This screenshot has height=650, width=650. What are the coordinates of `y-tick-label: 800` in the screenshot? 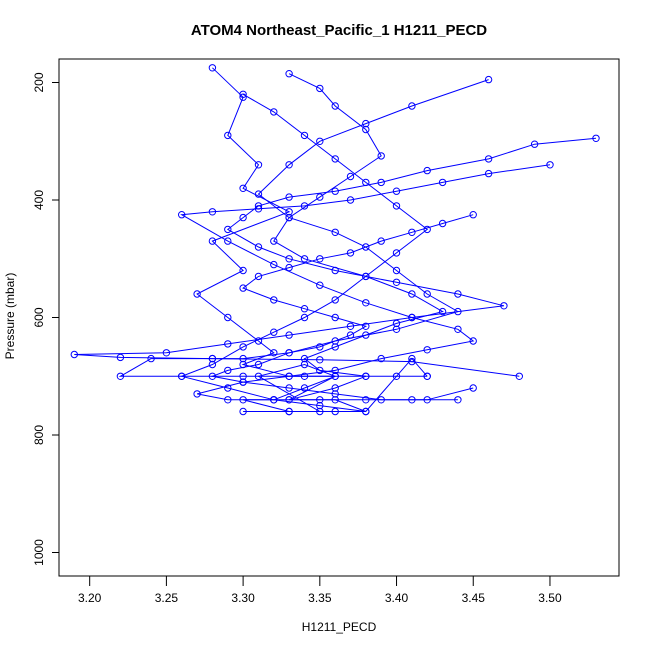 It's located at (39, 435).